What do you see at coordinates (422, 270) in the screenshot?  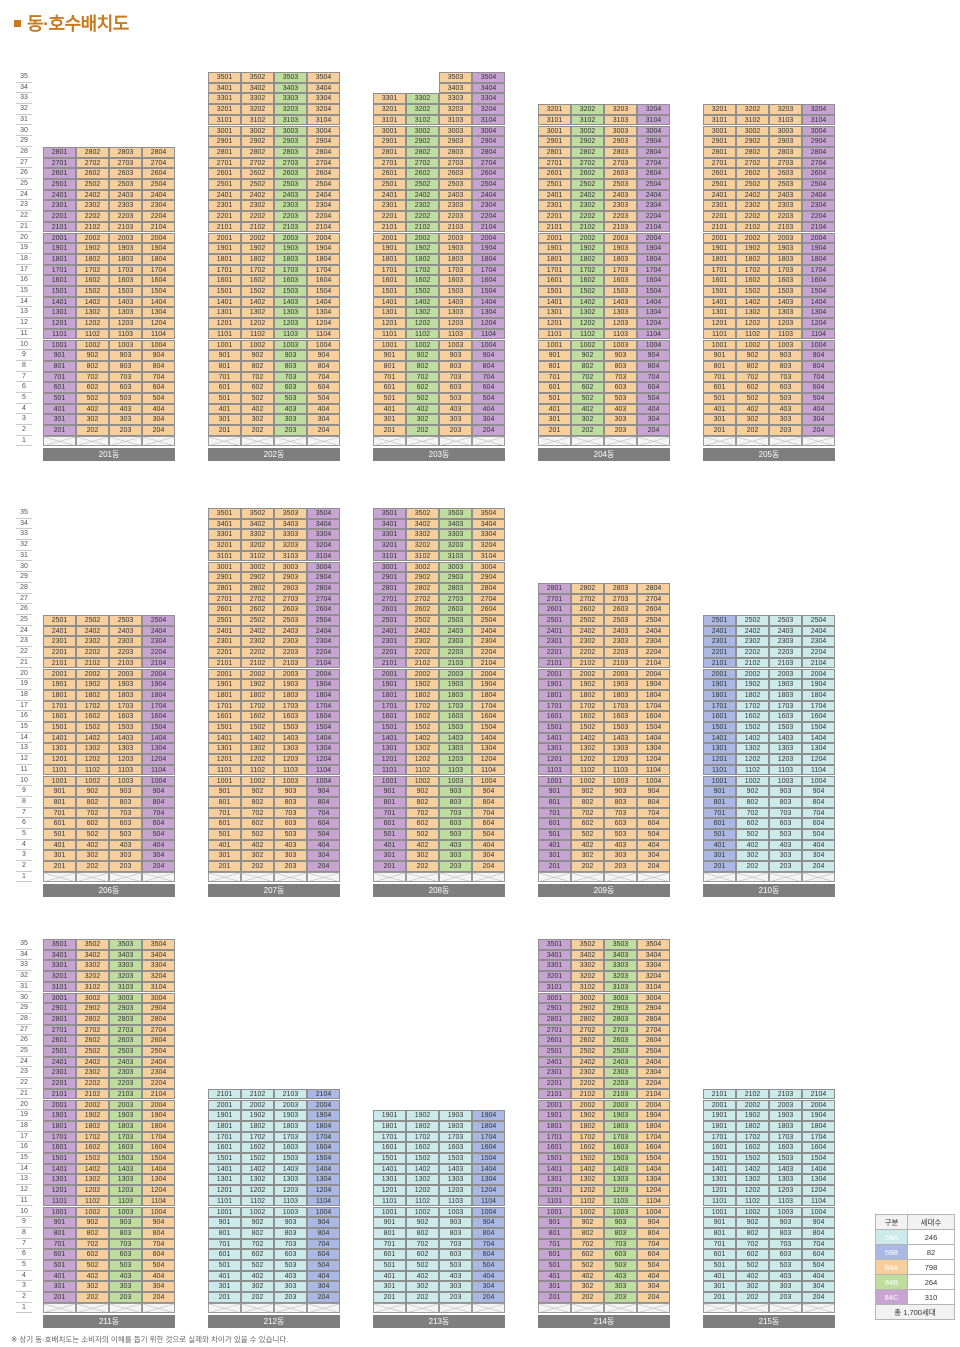 I see `unit-cell: 1702` at bounding box center [422, 270].